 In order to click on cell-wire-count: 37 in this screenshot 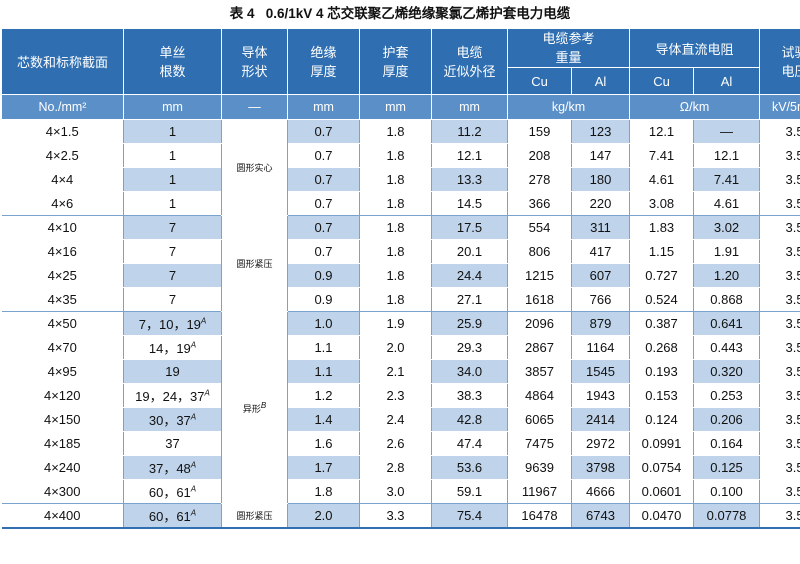, I will do `click(172, 443)`.